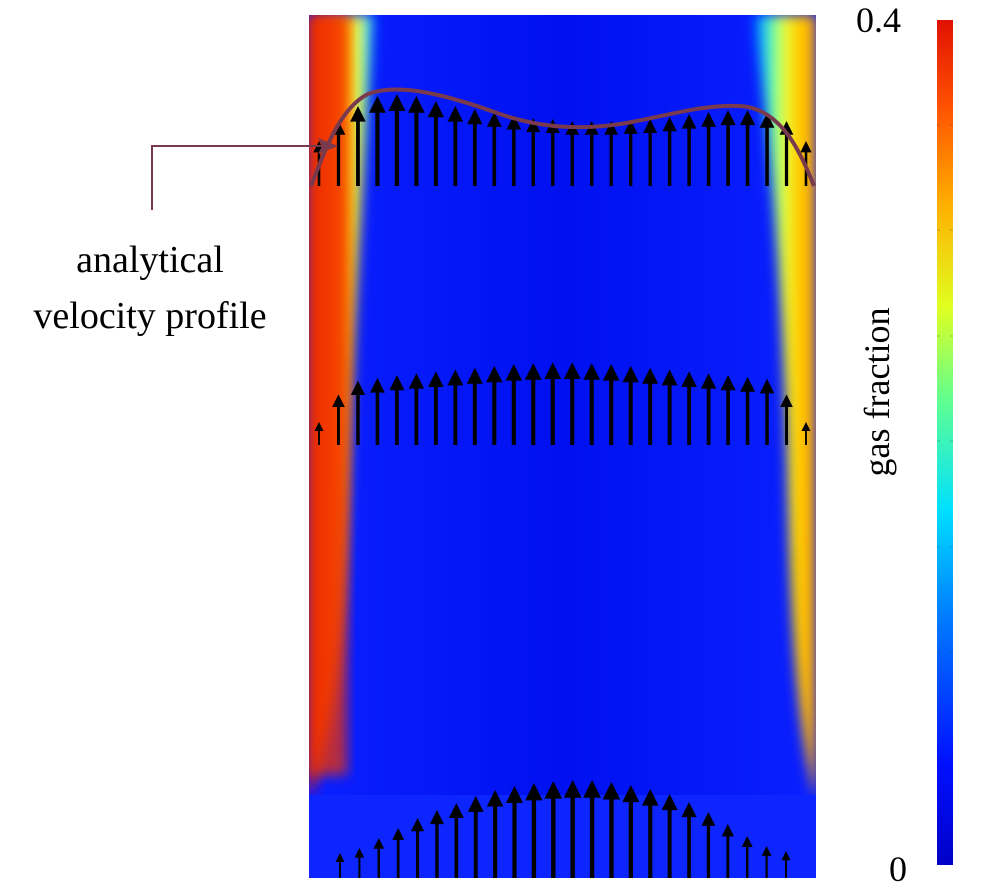  Describe the element at coordinates (562, 137) in the screenshot. I see `analytical-velocity-profile-curve` at that location.